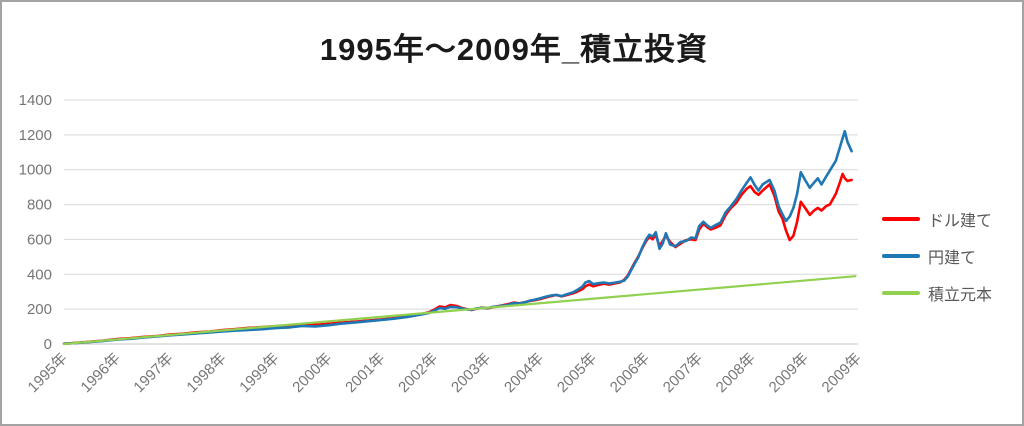  I want to click on legend-item-principal: 積立元本, so click(937, 292).